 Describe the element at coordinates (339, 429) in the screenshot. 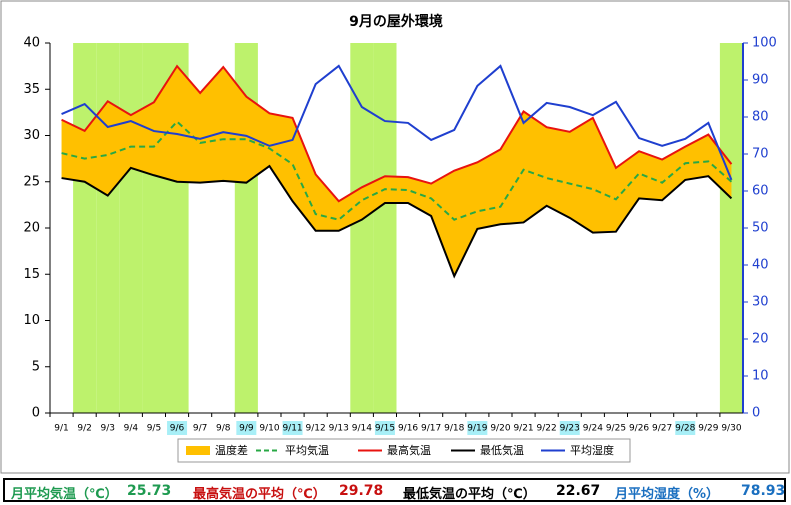

I see `x-tick-label: 9/13` at that location.